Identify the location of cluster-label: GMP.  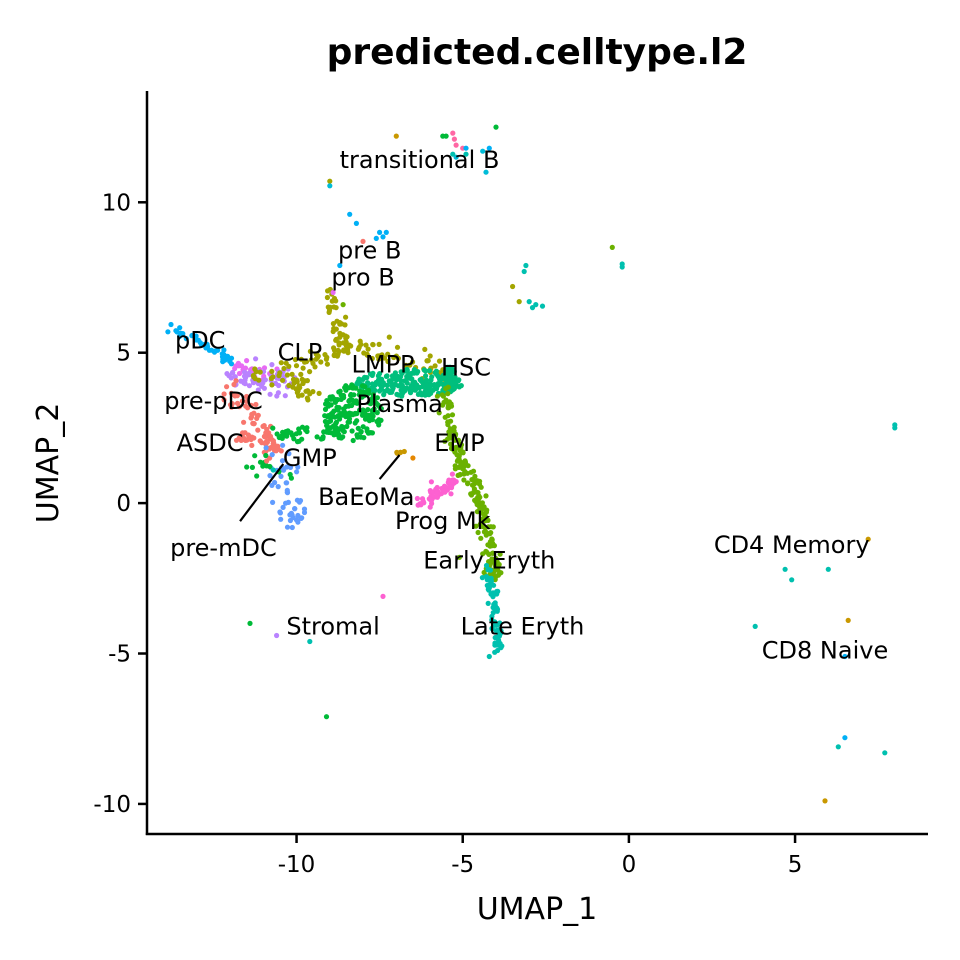
(310, 458).